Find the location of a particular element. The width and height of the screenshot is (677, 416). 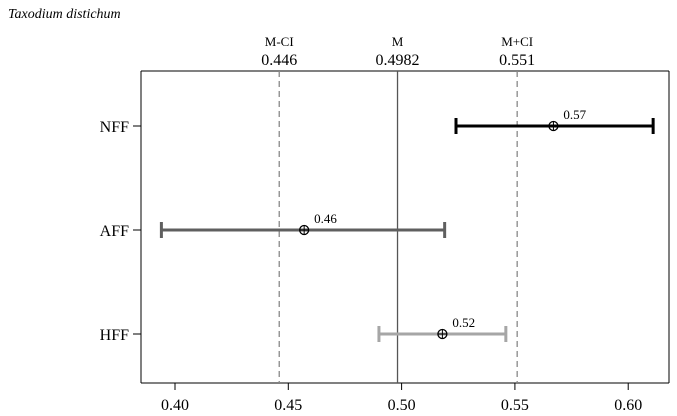

point-value-label: 0.46 is located at coordinates (325, 218).